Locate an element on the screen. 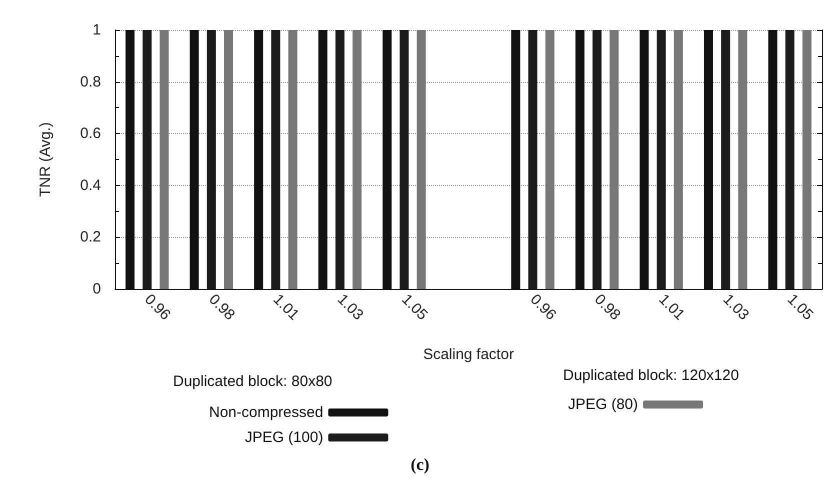  text: Duplicated block: 120x120 is located at coordinates (651, 375).